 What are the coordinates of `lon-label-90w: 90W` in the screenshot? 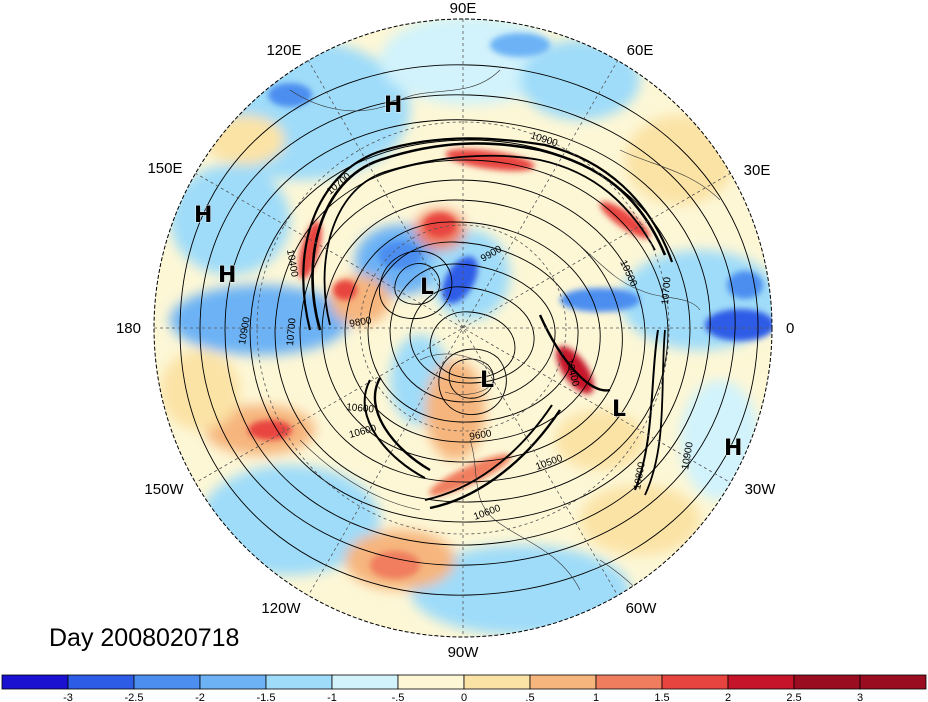 It's located at (464, 652).